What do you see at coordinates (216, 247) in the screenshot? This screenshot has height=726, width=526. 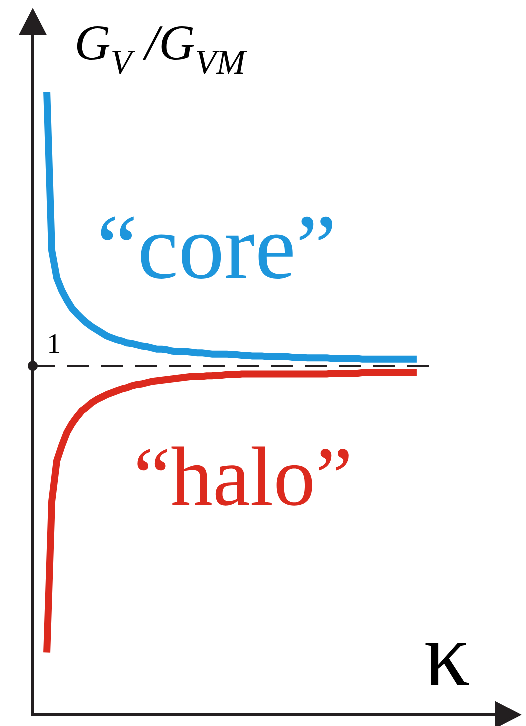 I see `series-label: “core”` at bounding box center [216, 247].